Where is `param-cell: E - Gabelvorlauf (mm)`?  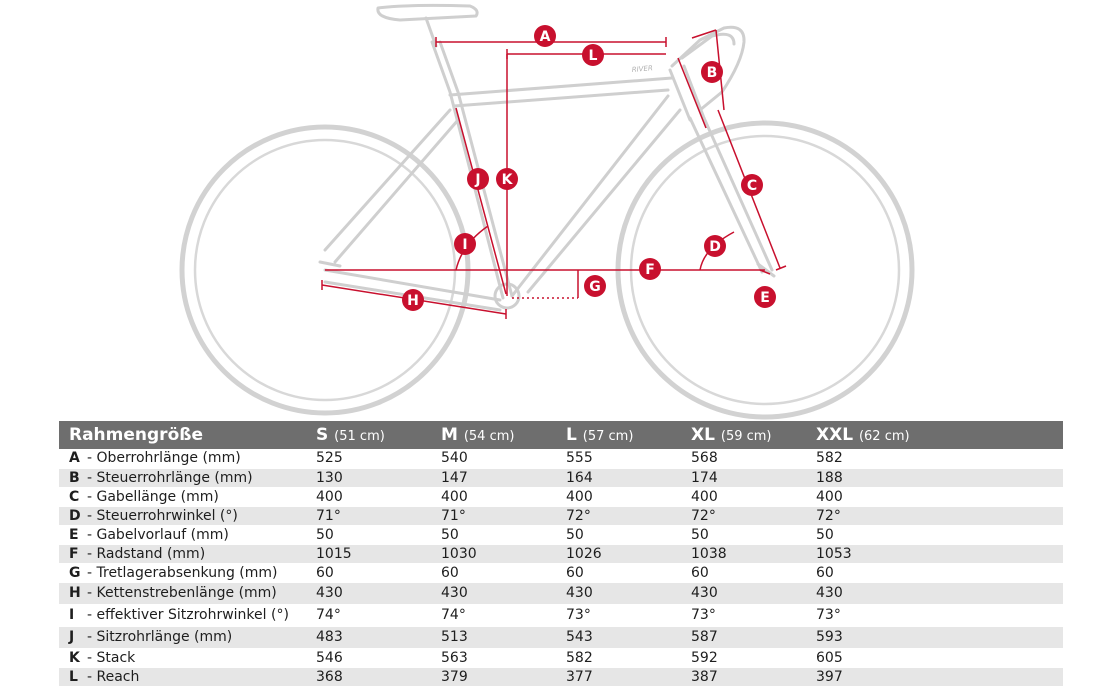
param-cell: E - Gabelvorlauf (mm) is located at coordinates (187, 534).